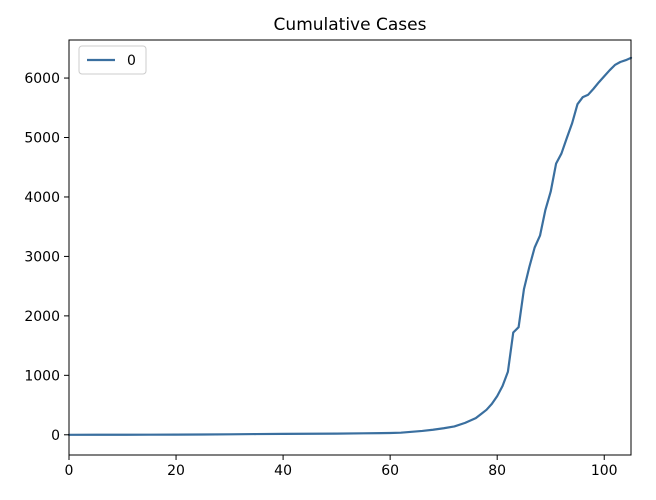 The image size is (656, 500). I want to click on y-tick-label: 1000, so click(42, 376).